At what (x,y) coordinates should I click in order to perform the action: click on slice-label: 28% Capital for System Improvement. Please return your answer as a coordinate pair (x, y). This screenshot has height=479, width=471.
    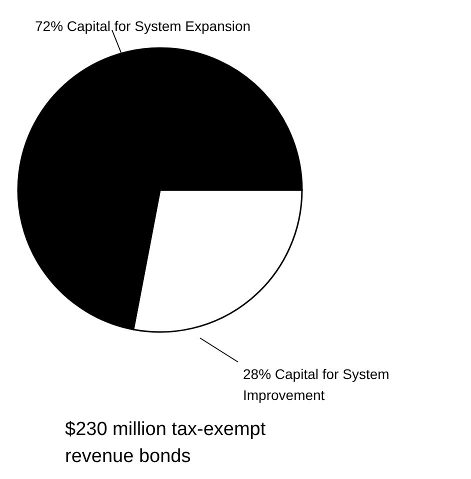
    Looking at the image, I should click on (316, 384).